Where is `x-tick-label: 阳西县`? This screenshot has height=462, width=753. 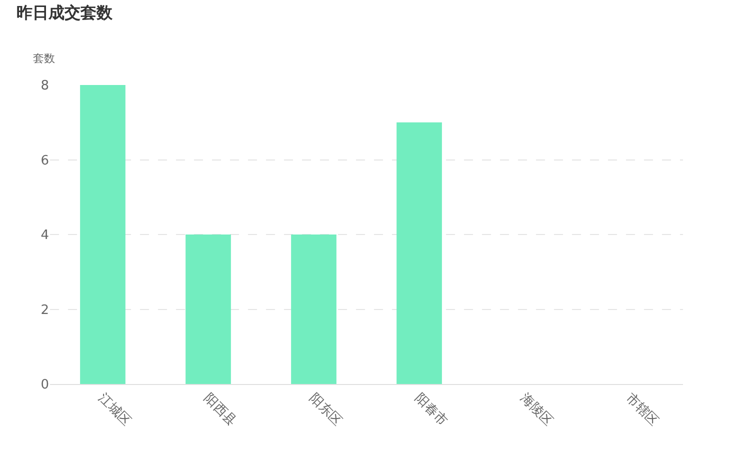 x-tick-label: 阳西县 is located at coordinates (220, 410).